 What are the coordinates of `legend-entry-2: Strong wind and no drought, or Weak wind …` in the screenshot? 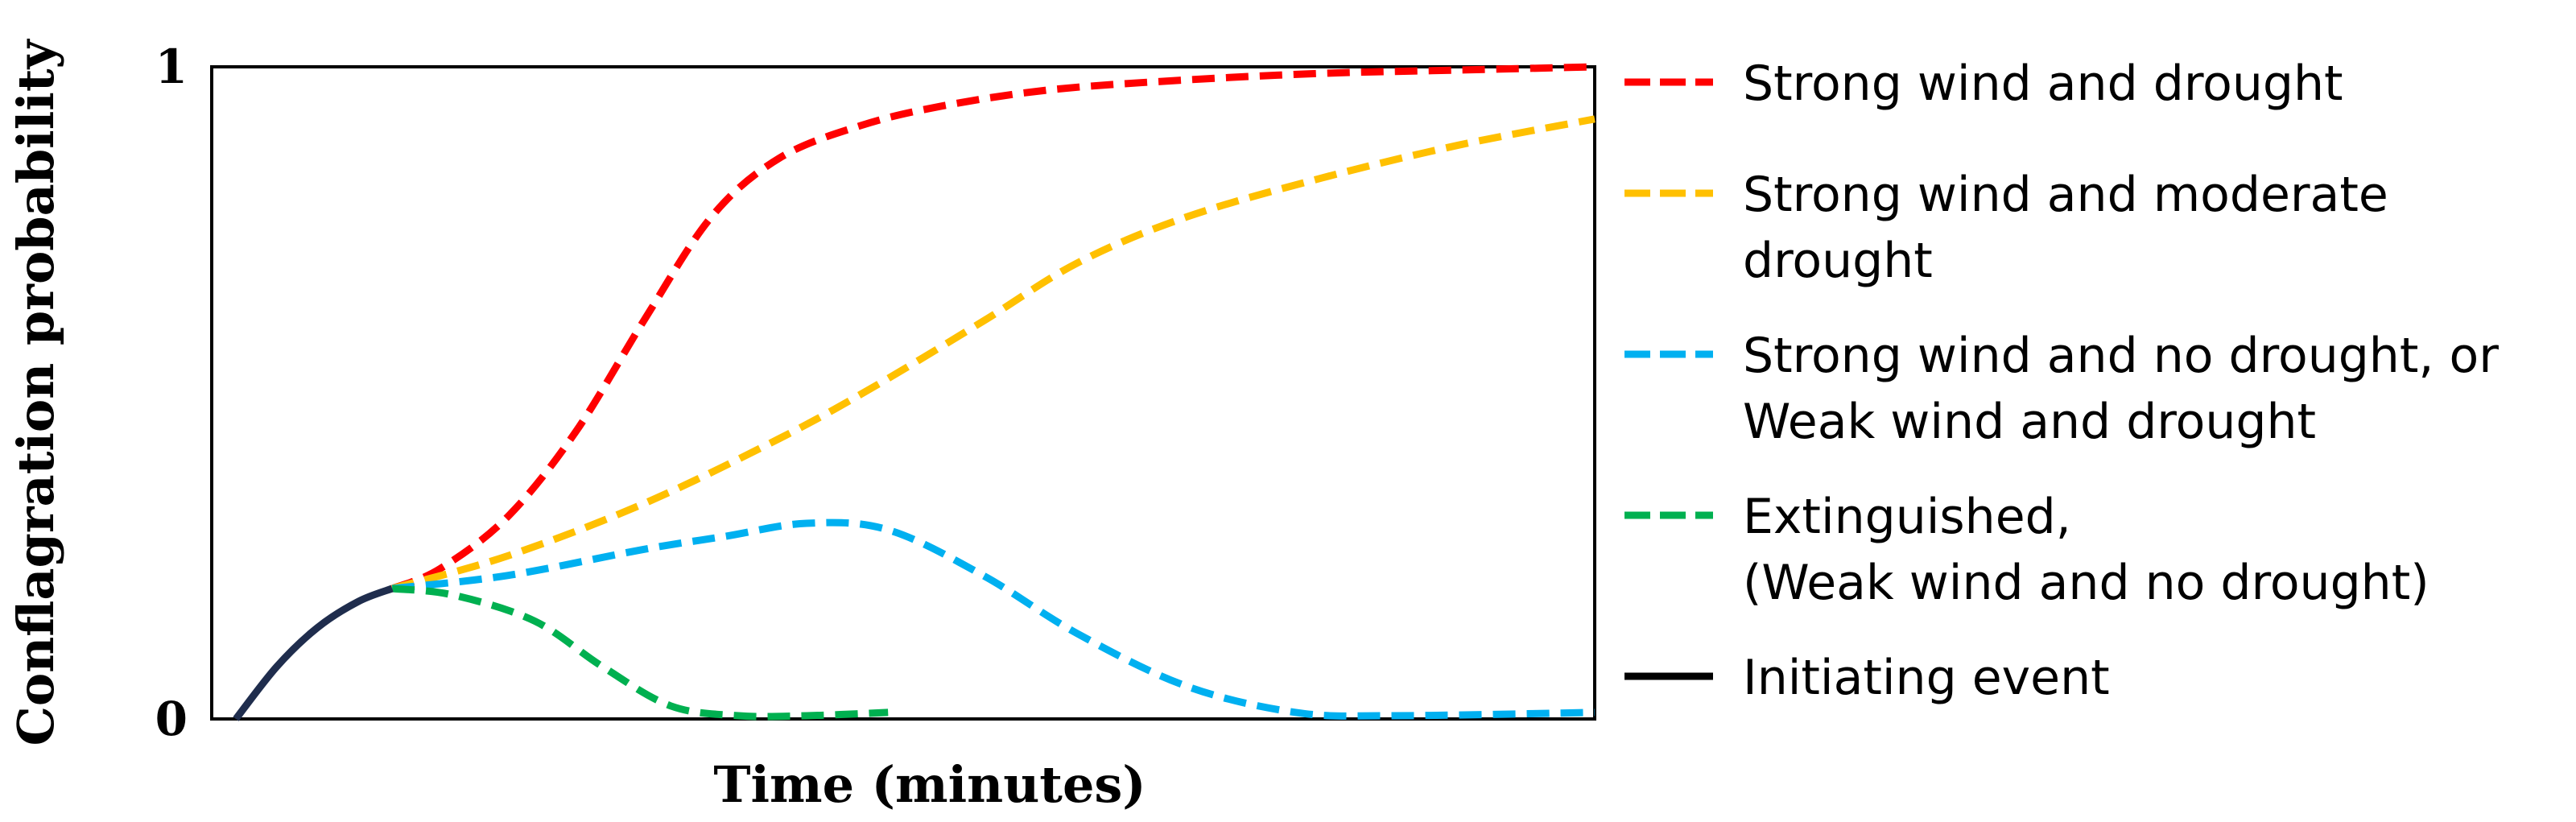 It's located at (2061, 389).